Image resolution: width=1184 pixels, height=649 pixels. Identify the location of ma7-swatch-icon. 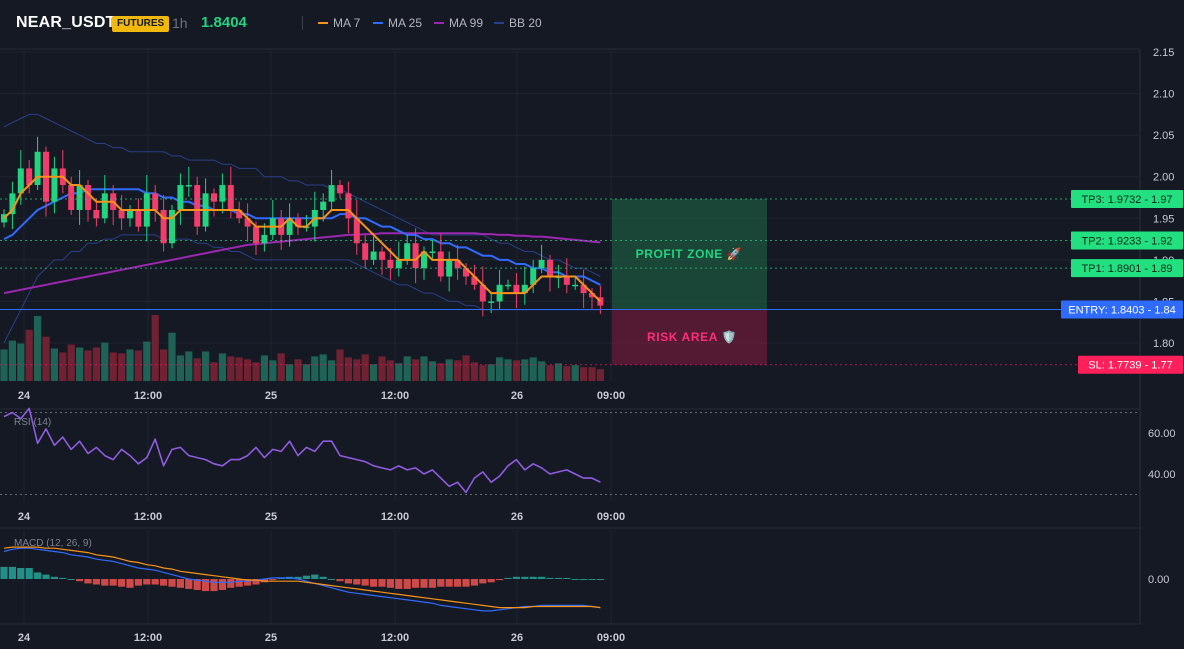
(323, 22).